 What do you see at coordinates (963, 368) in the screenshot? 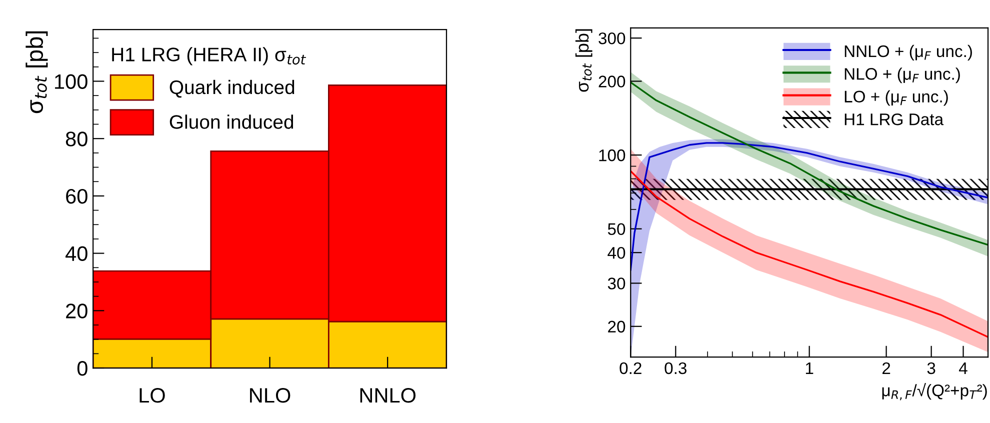
I see `x-tick-label: 4` at bounding box center [963, 368].